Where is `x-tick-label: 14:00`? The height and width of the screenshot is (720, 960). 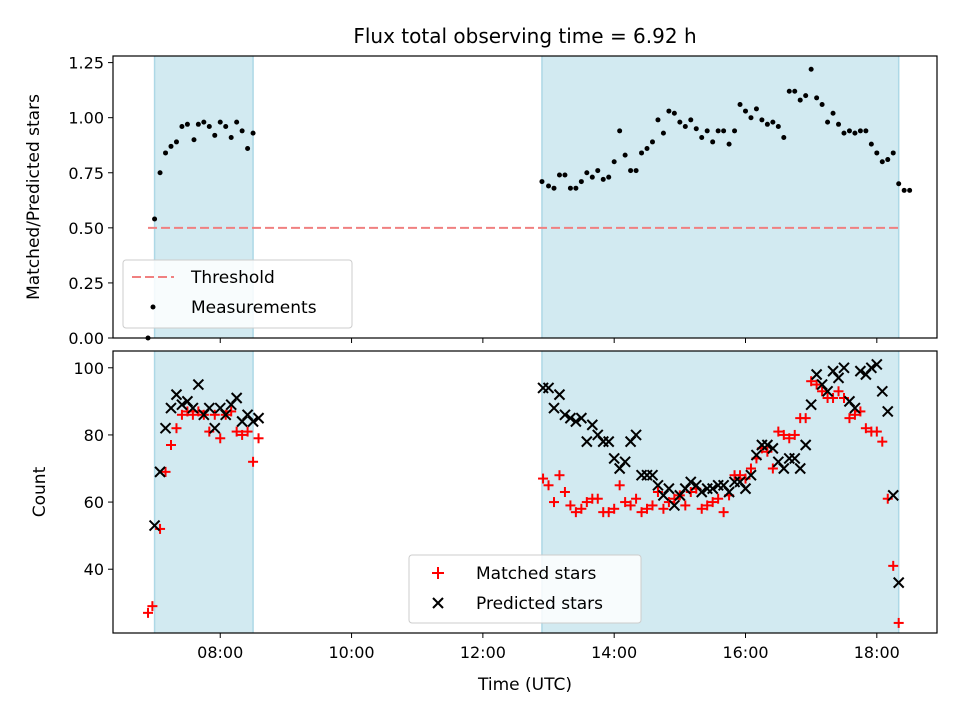
x-tick-label: 14:00 is located at coordinates (614, 652).